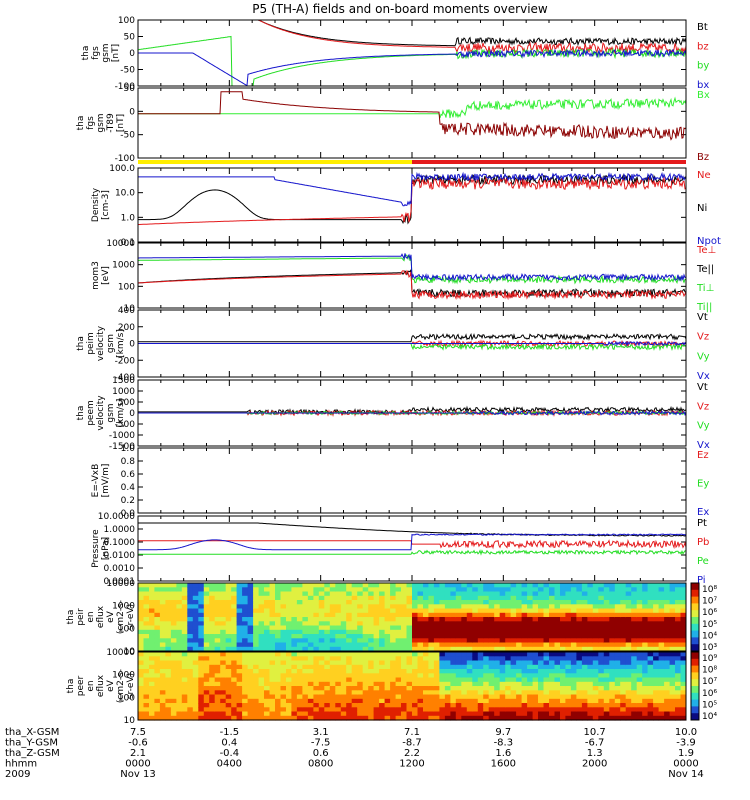  I want to click on x-column-value: 0000, so click(137, 764).